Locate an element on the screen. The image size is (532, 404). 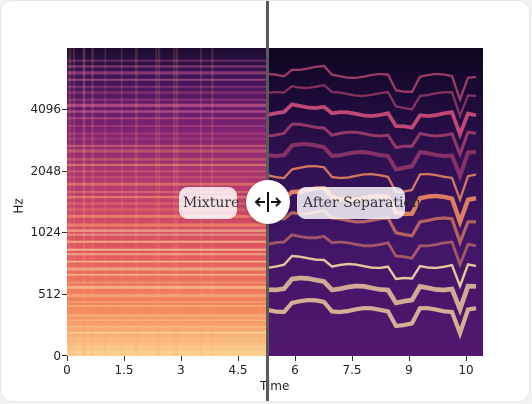
y-tick-label: 2048 is located at coordinates (45, 171).